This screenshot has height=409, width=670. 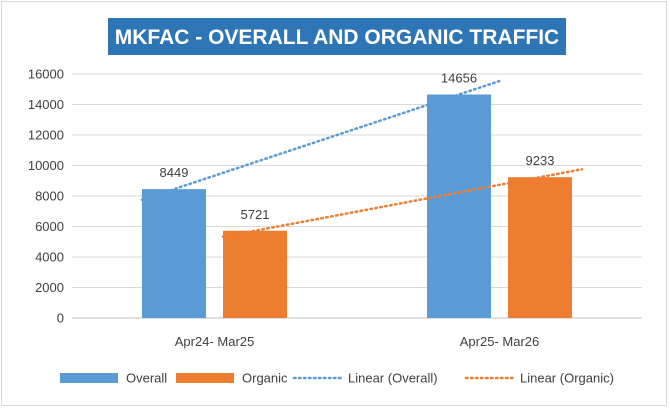 I want to click on y-tick-label: 0, so click(x=60, y=318).